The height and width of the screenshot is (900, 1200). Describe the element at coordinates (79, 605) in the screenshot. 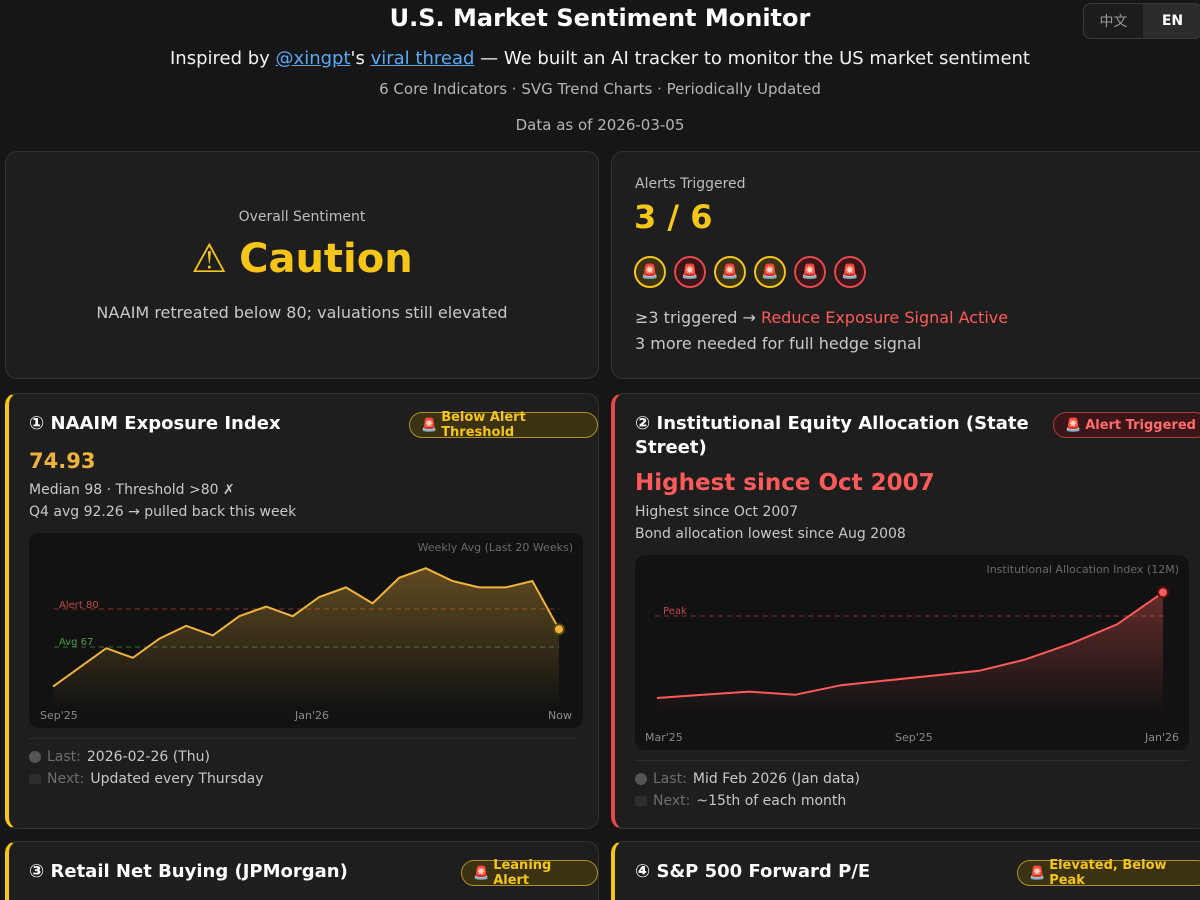

I see `alert-threshold-label: Alert 80` at that location.